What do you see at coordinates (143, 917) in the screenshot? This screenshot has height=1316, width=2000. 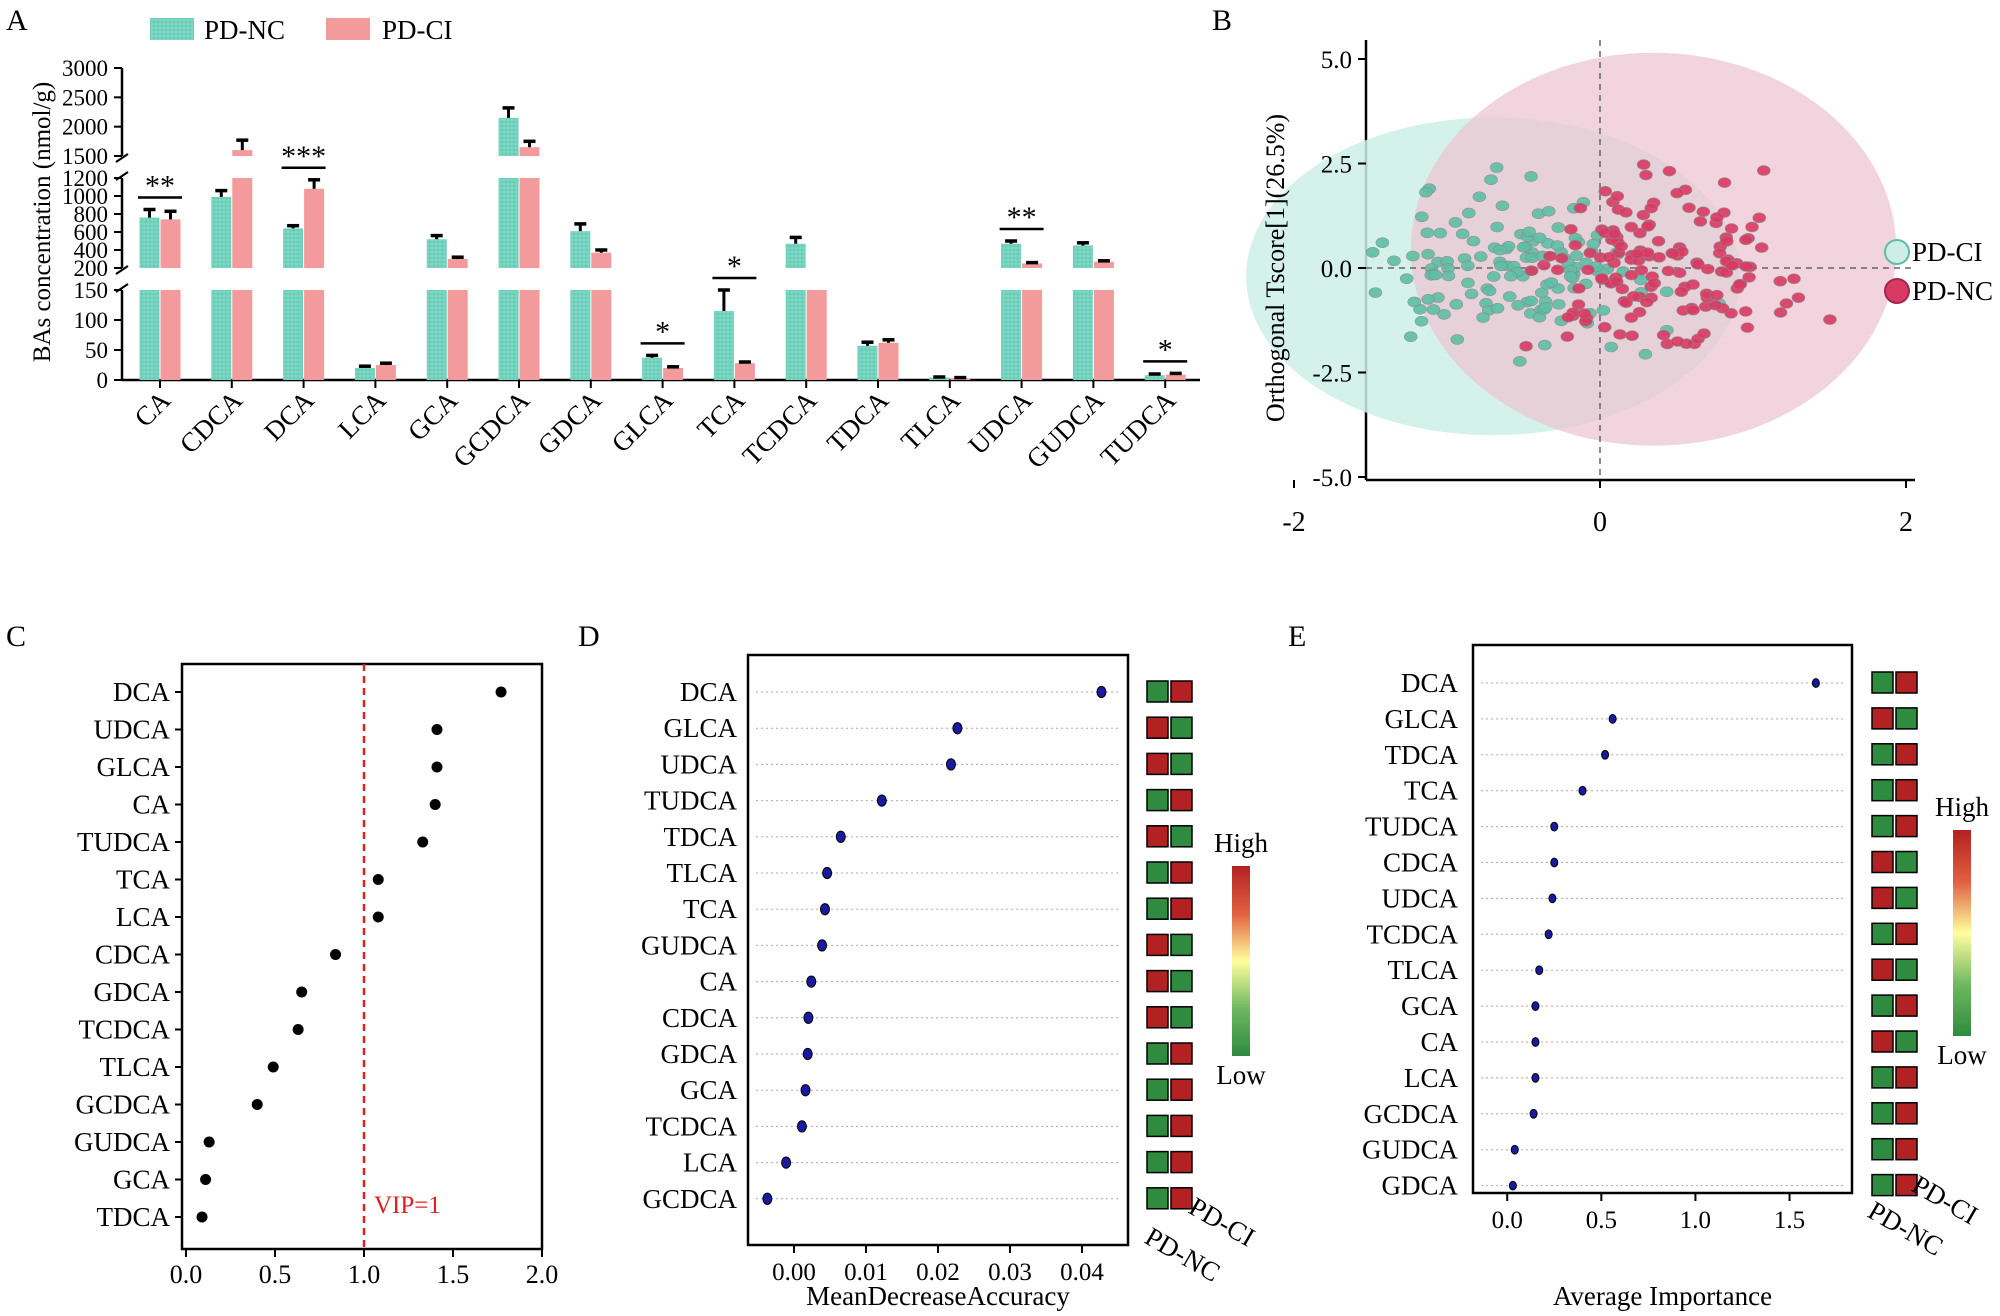 I see `row-label: LCA` at bounding box center [143, 917].